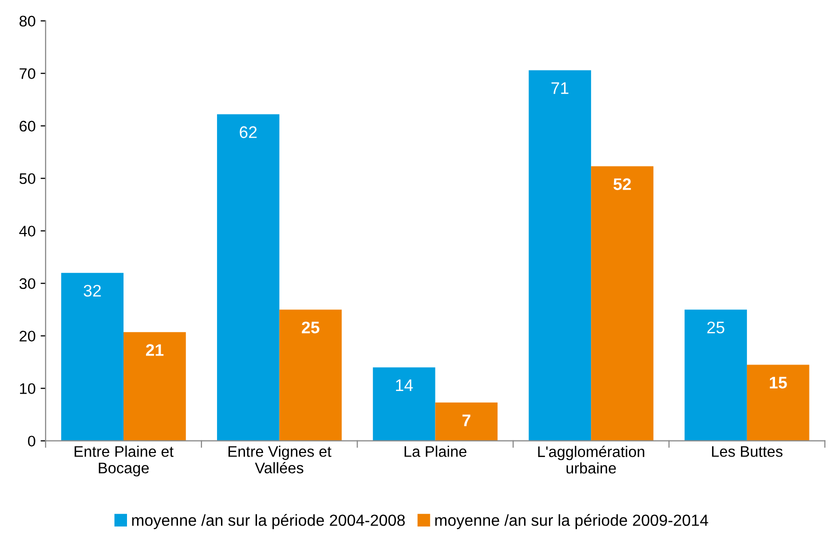 Image resolution: width=829 pixels, height=535 pixels. What do you see at coordinates (280, 460) in the screenshot?
I see `x-tick-label: Entre Vignes et Vallées` at bounding box center [280, 460].